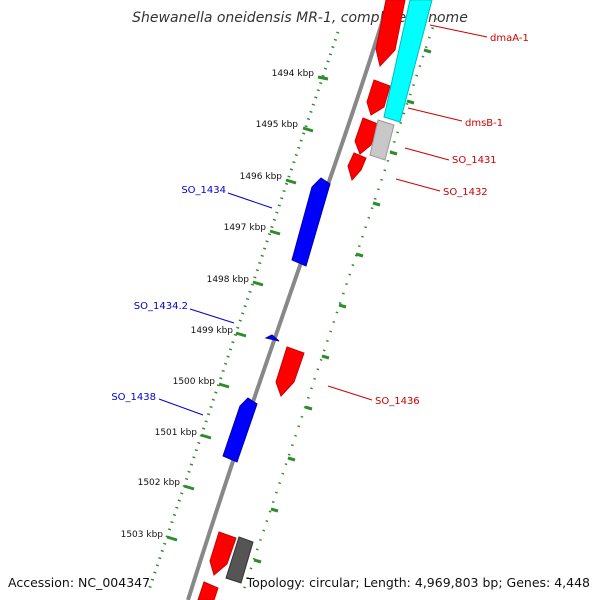 Image resolution: width=600 pixels, height=600 pixels. I want to click on gene-grey, so click(382, 140).